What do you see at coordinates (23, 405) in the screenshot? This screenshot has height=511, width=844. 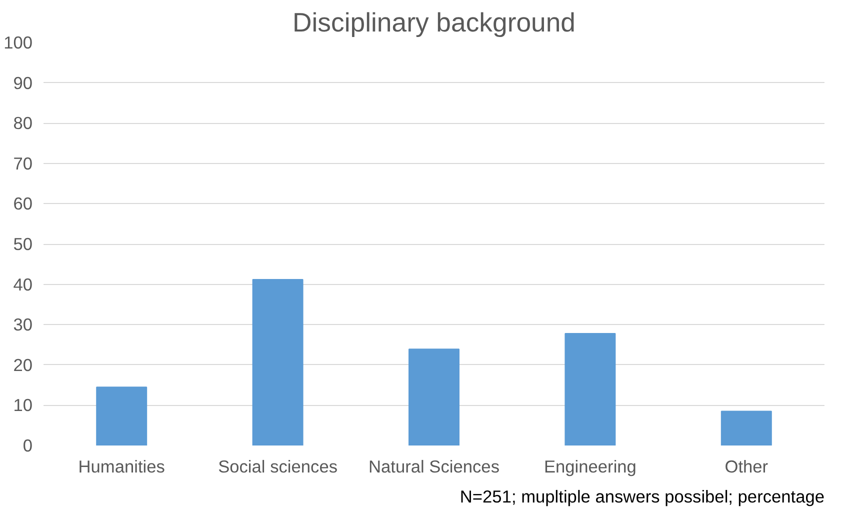 I see `y-tick-label: 10` at bounding box center [23, 405].